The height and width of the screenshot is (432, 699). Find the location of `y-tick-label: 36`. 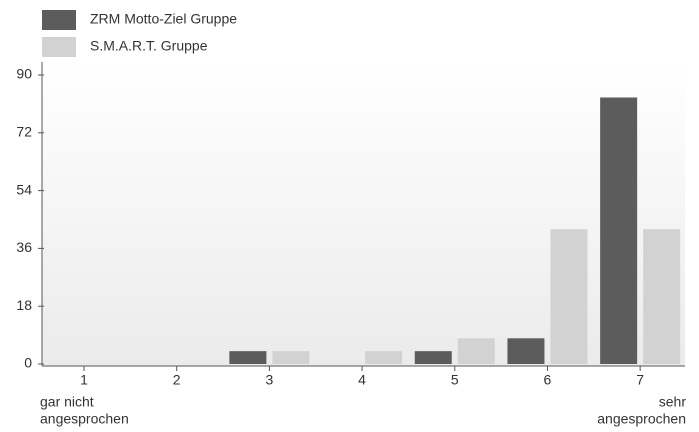

y-tick-label: 36 is located at coordinates (24, 247).